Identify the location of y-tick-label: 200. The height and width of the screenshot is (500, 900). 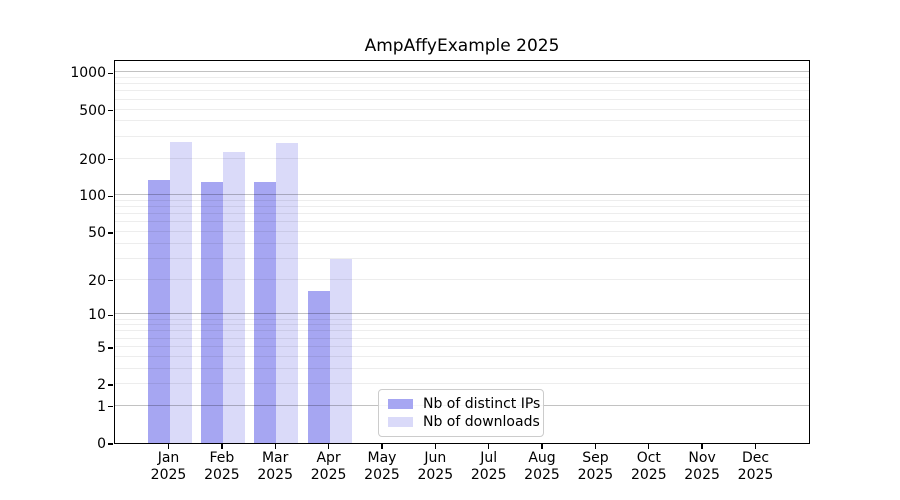
(92, 159).